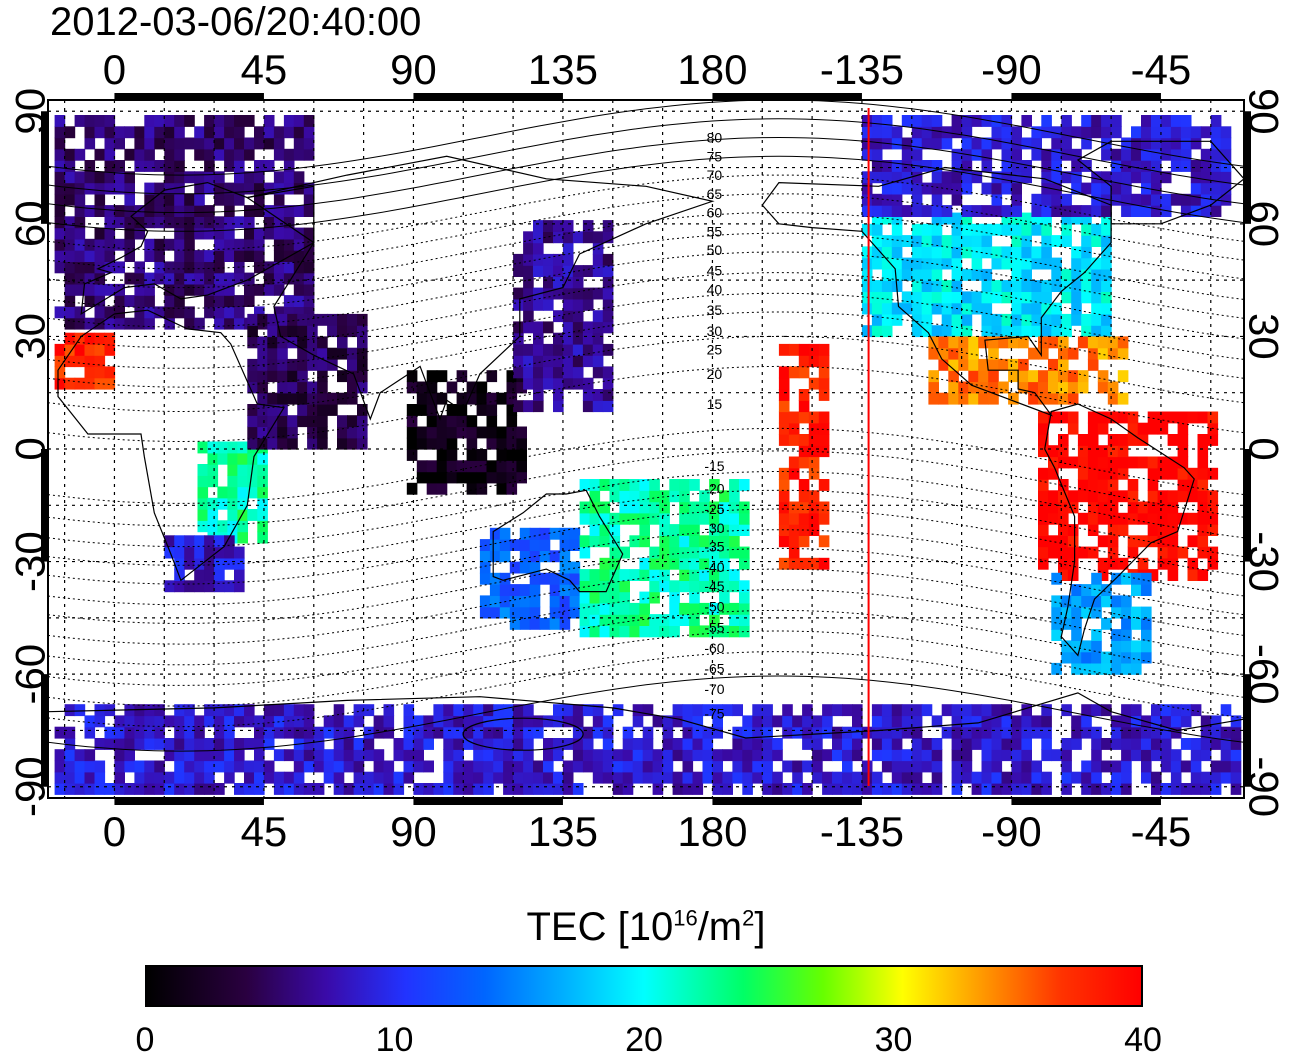 This screenshot has height=1059, width=1292. What do you see at coordinates (1264, 786) in the screenshot?
I see `lat-tick-label-right: -90` at bounding box center [1264, 786].